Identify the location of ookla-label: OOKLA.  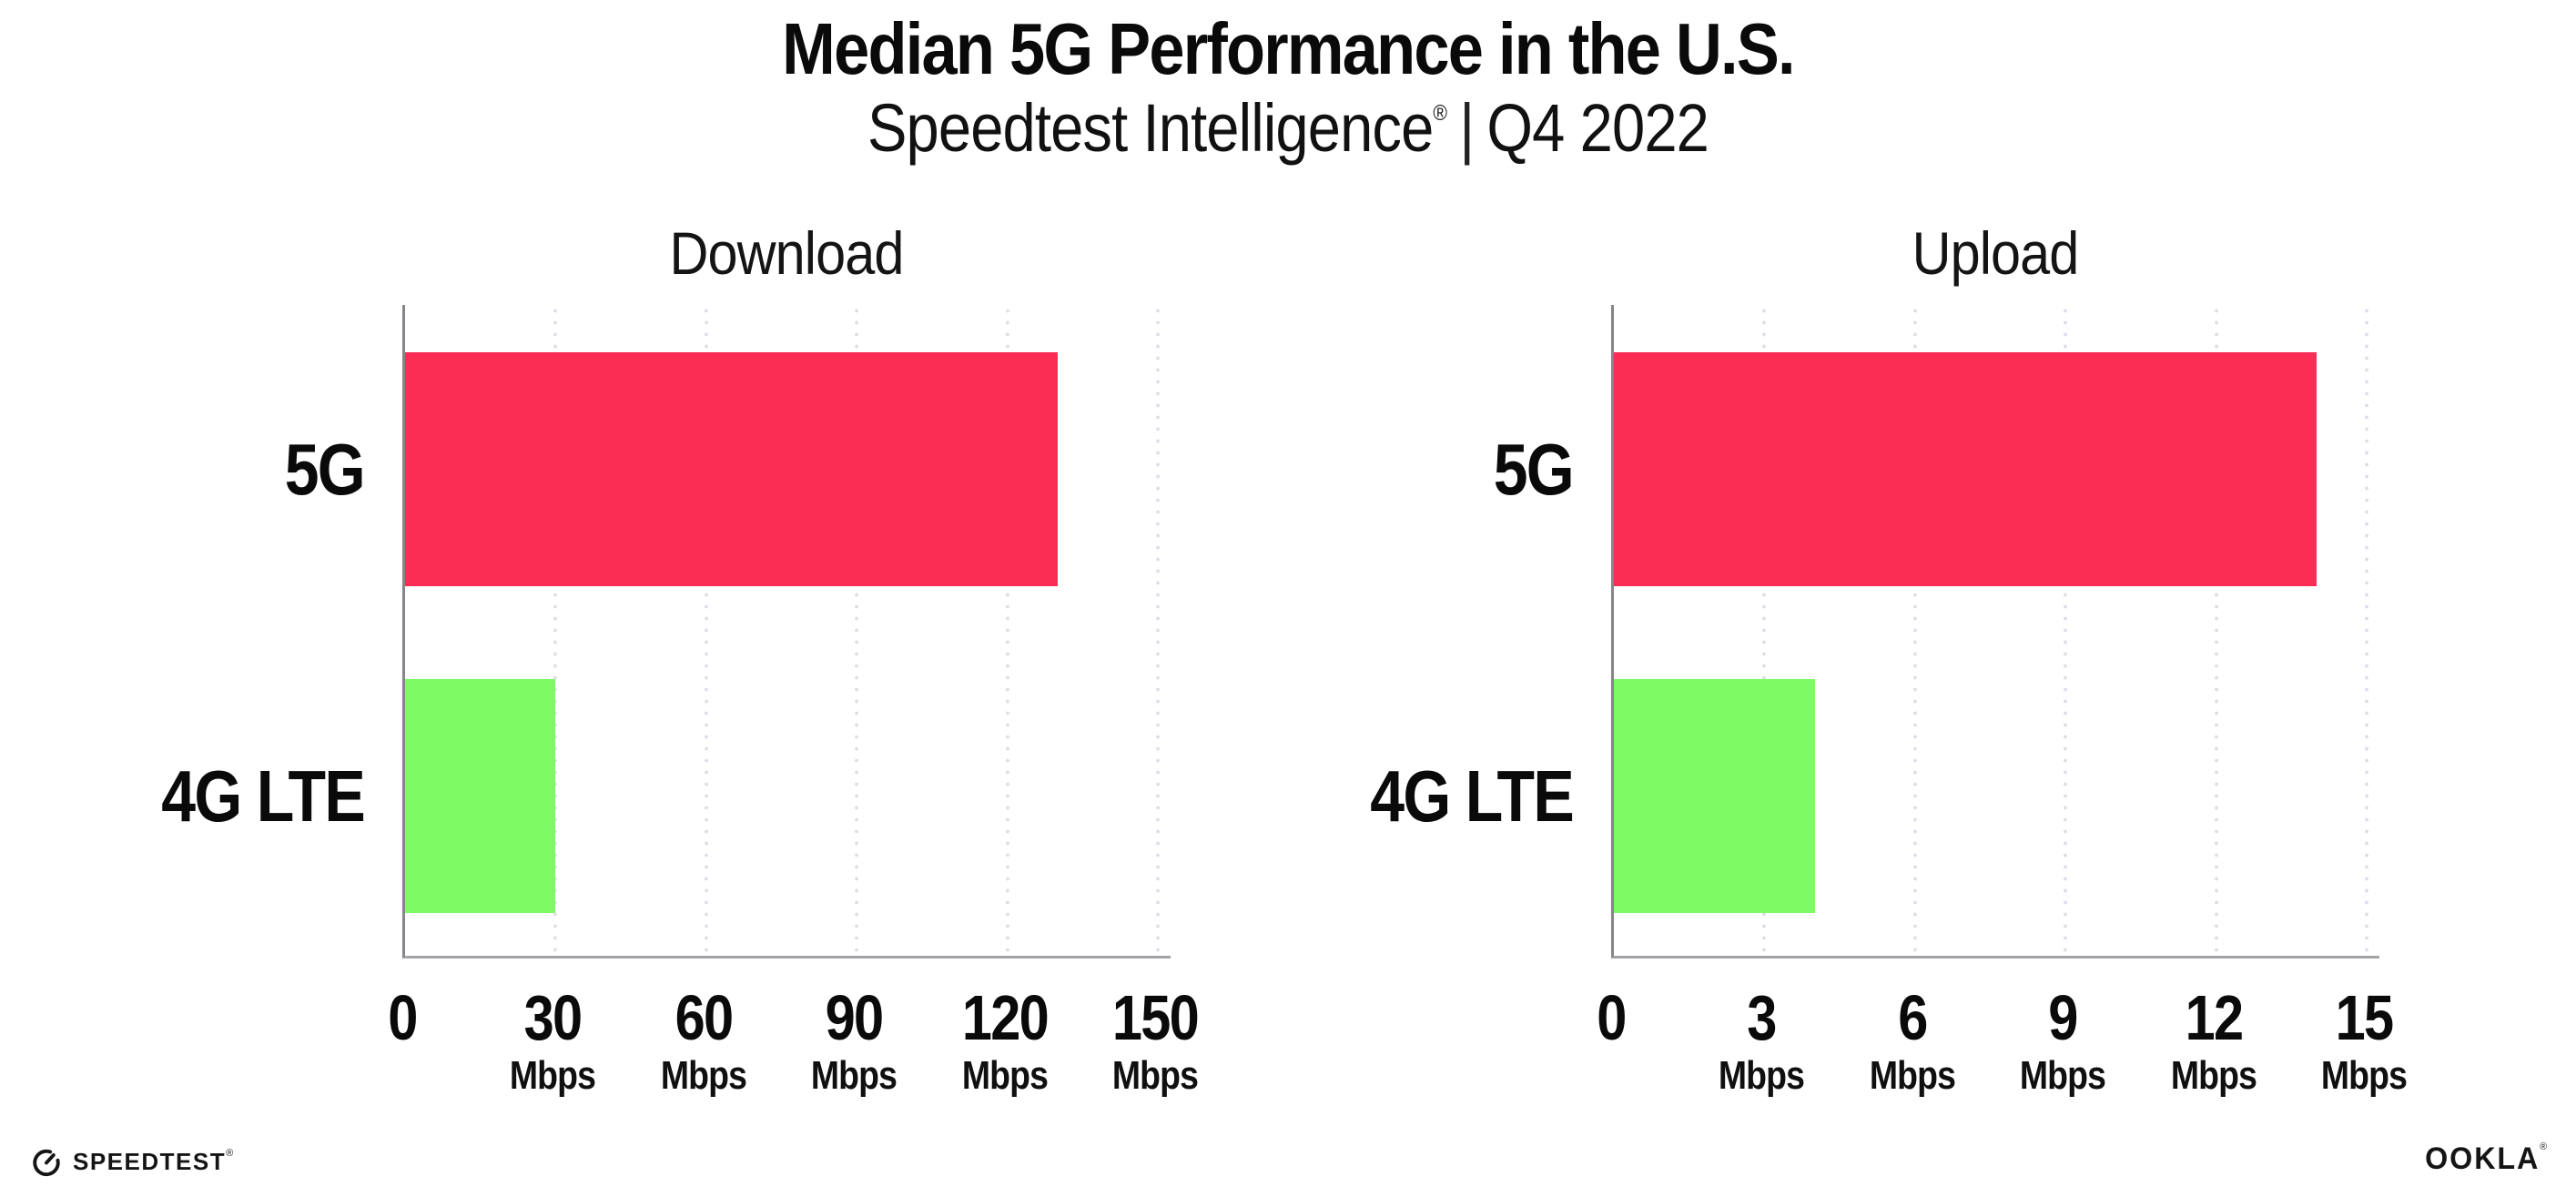
(2483, 1159).